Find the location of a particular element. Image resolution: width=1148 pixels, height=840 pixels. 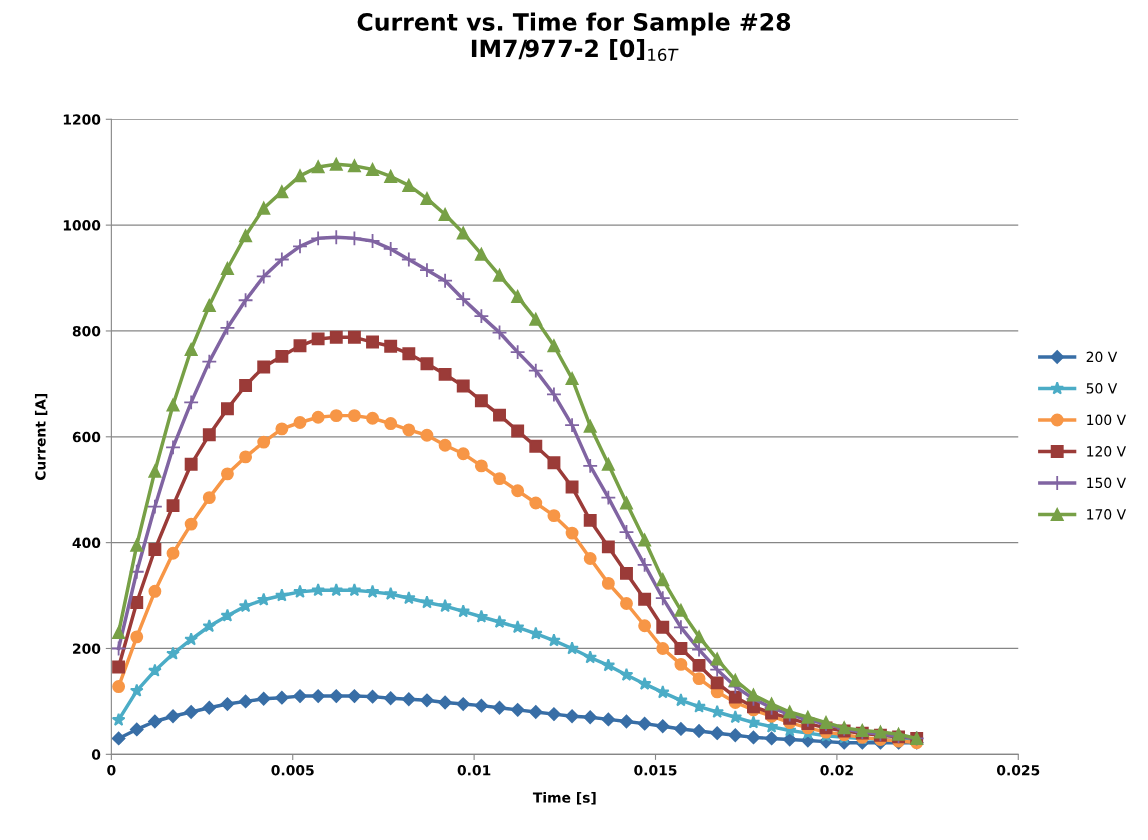

x-tick-label: 0.02 is located at coordinates (836, 770).